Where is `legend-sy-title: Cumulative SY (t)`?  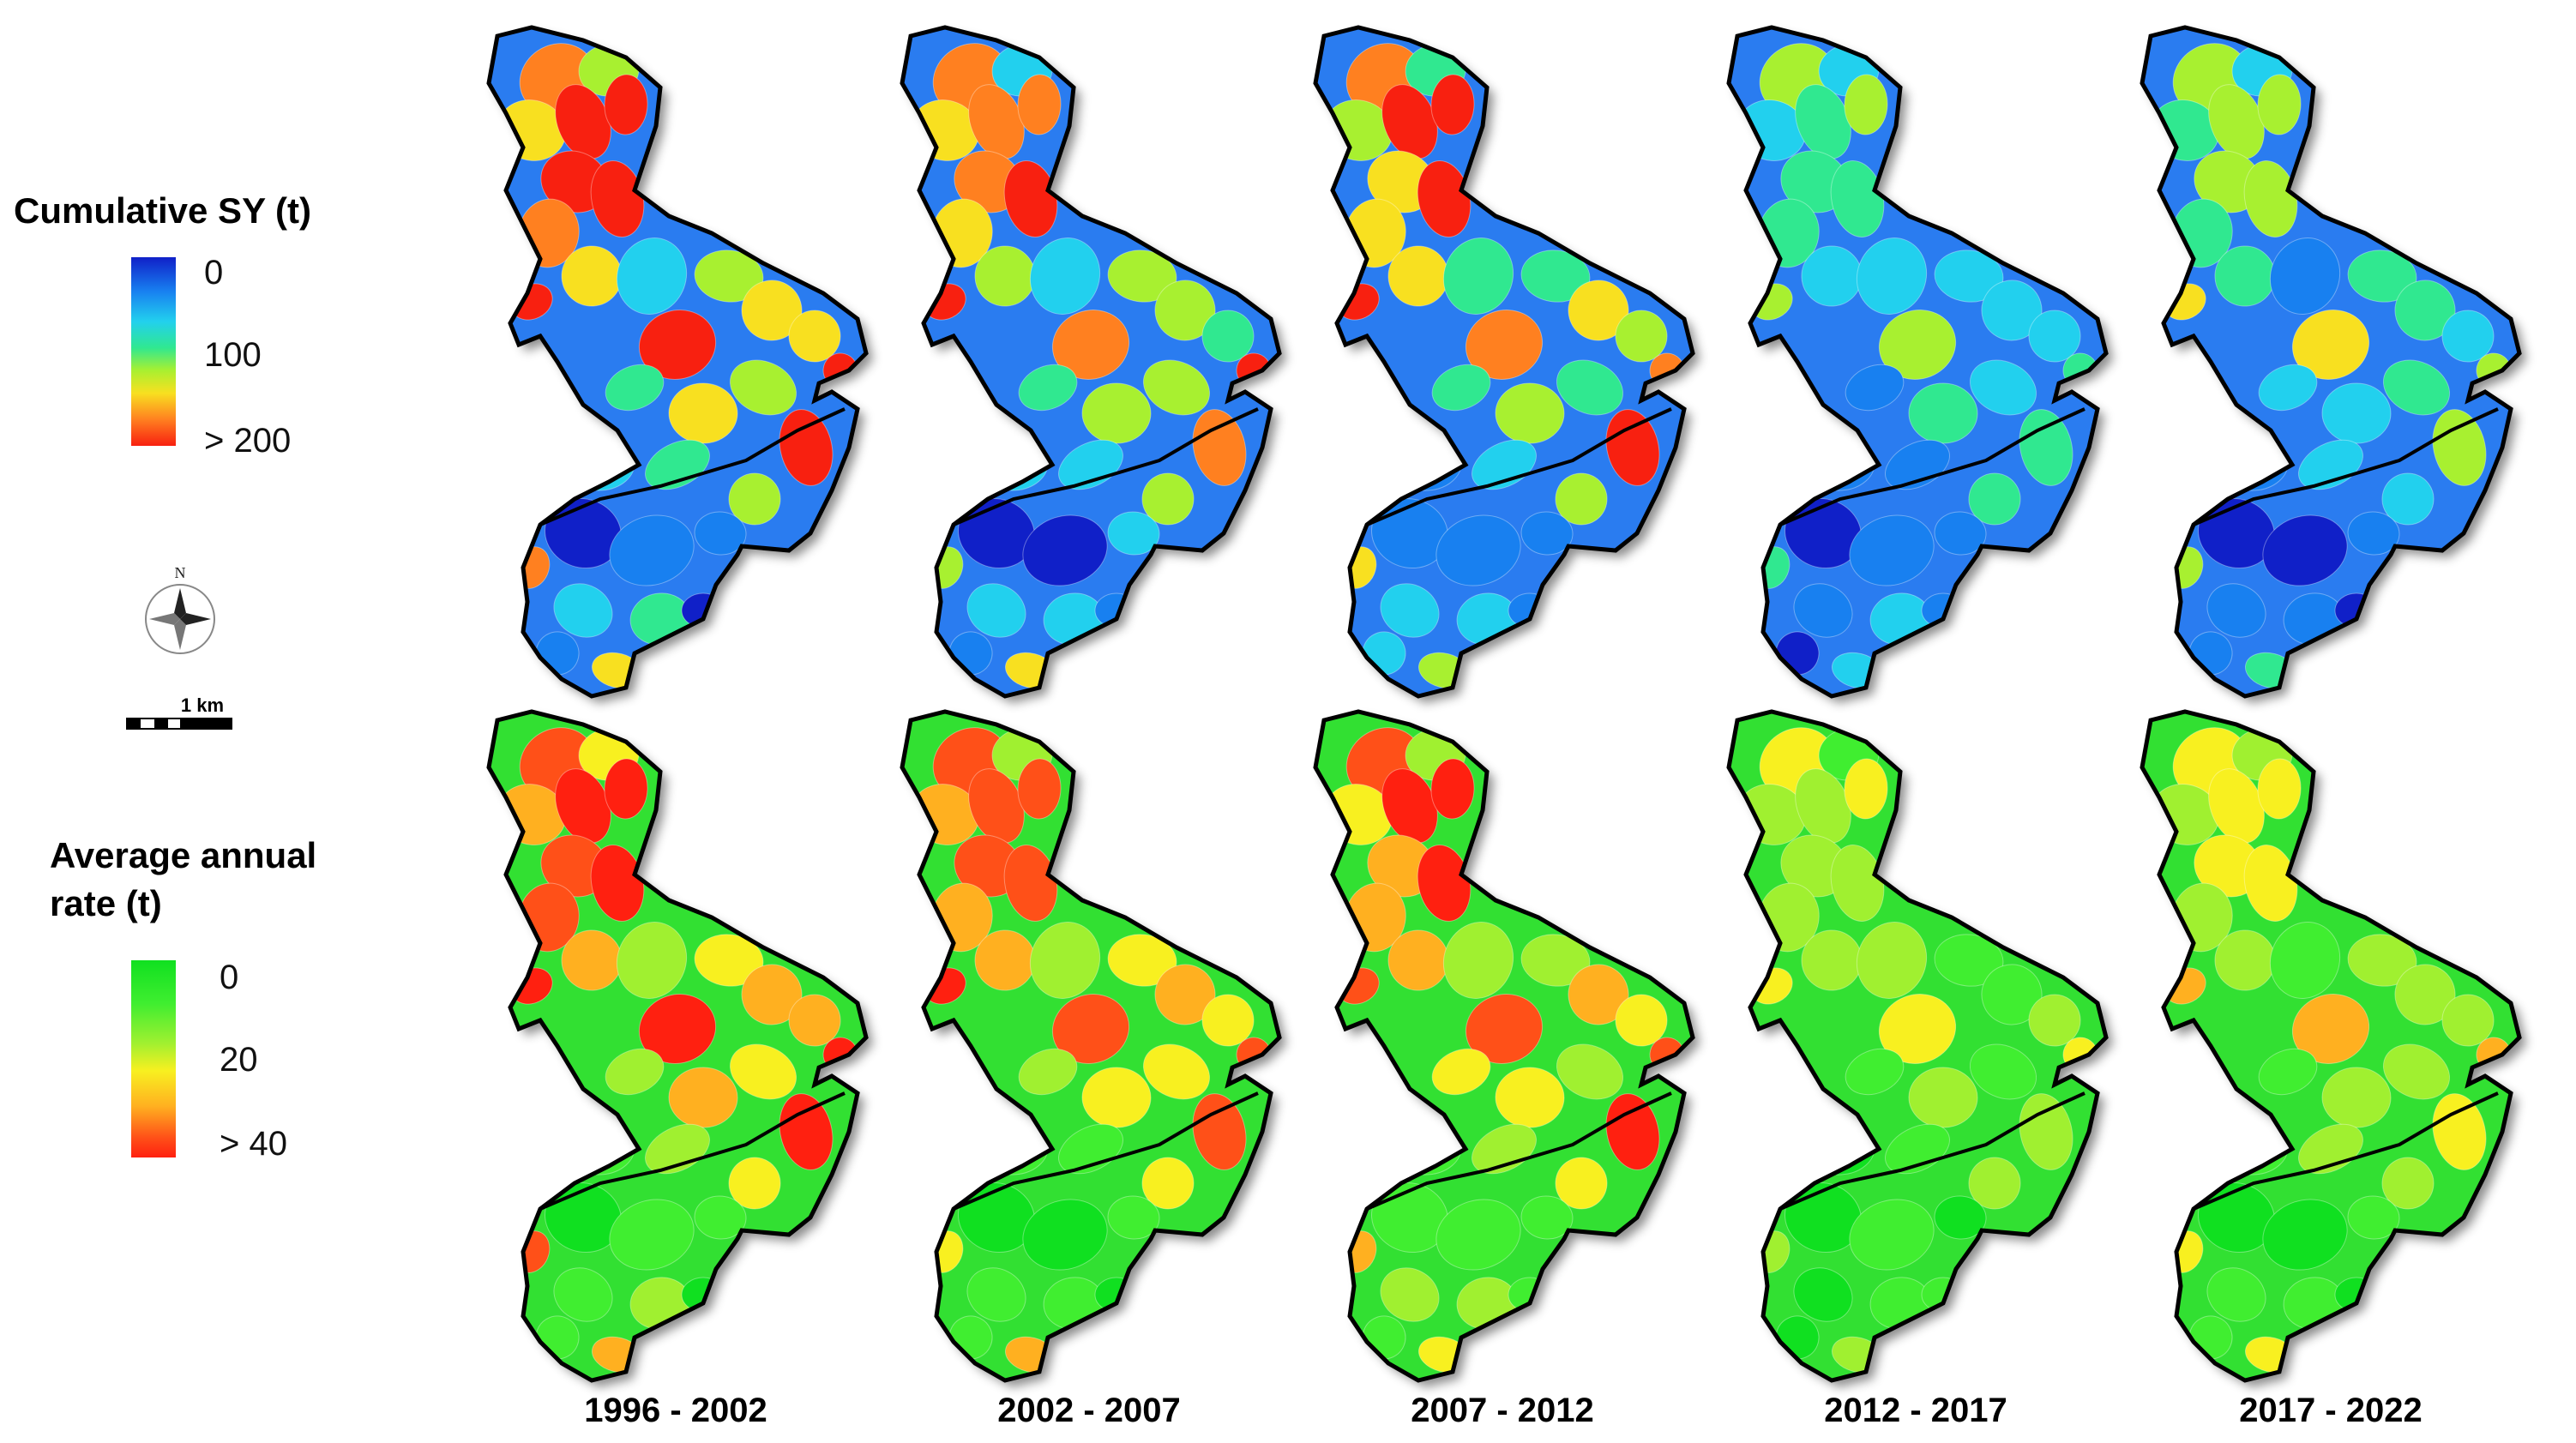
legend-sy-title: Cumulative SY (t) is located at coordinates (162, 210).